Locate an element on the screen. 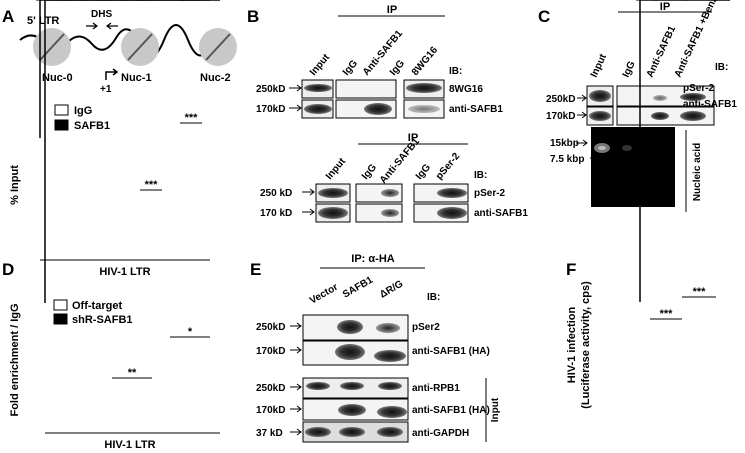 The height and width of the screenshot is (453, 745). y-tick-label: 20 is located at coordinates (33, 1).